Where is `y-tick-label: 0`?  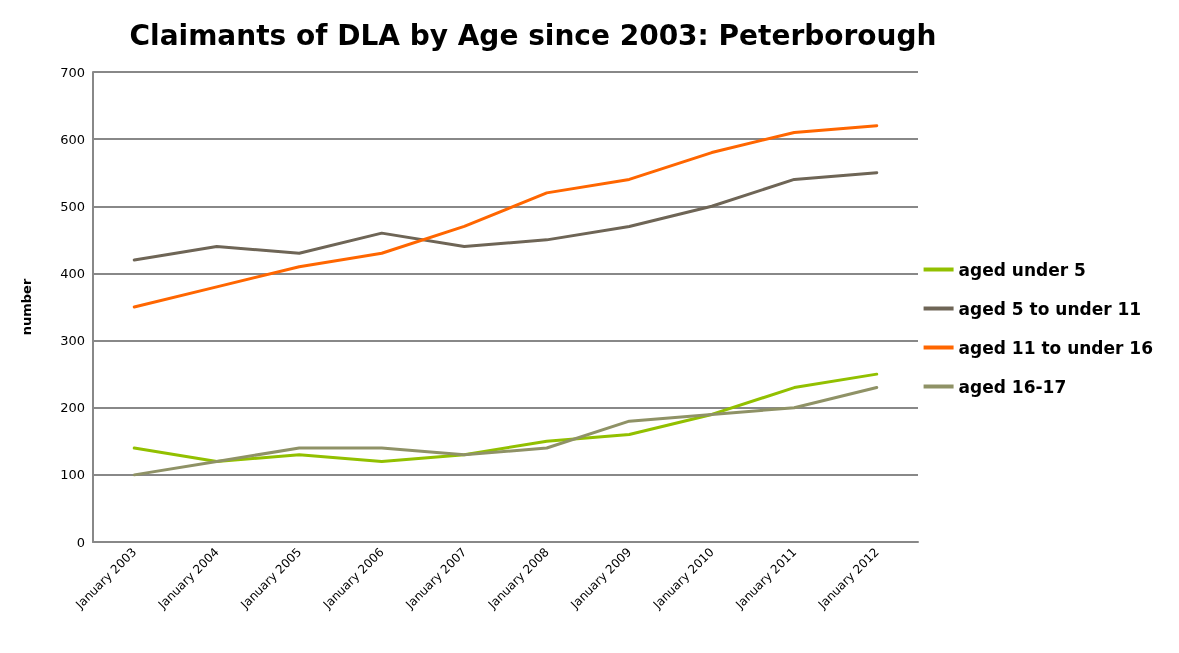 y-tick-label: 0 is located at coordinates (80, 542).